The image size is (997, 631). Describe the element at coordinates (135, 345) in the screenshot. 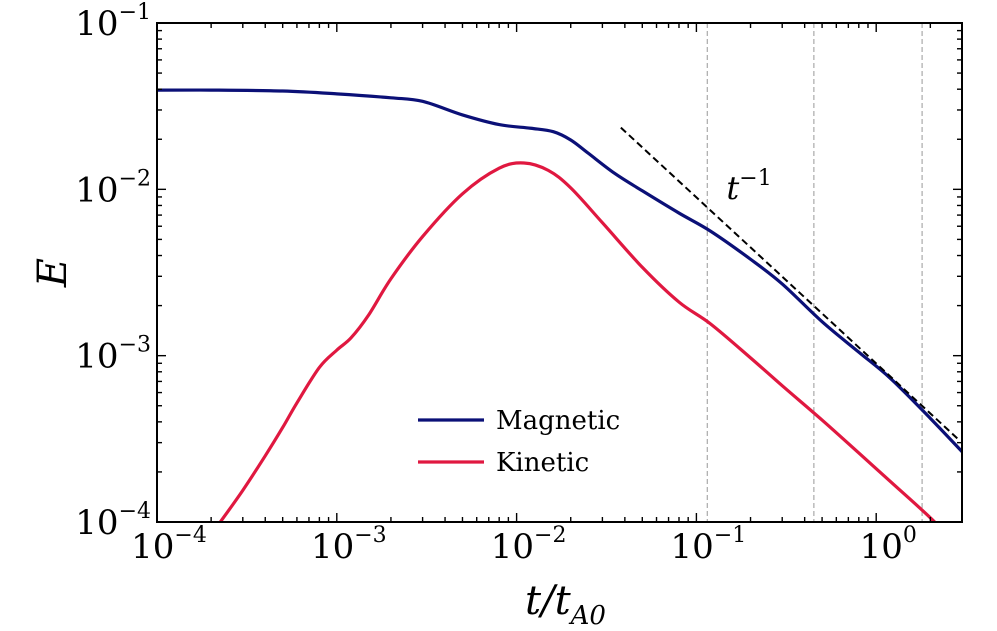

I see `y-tick-label-1-exp: −3` at that location.